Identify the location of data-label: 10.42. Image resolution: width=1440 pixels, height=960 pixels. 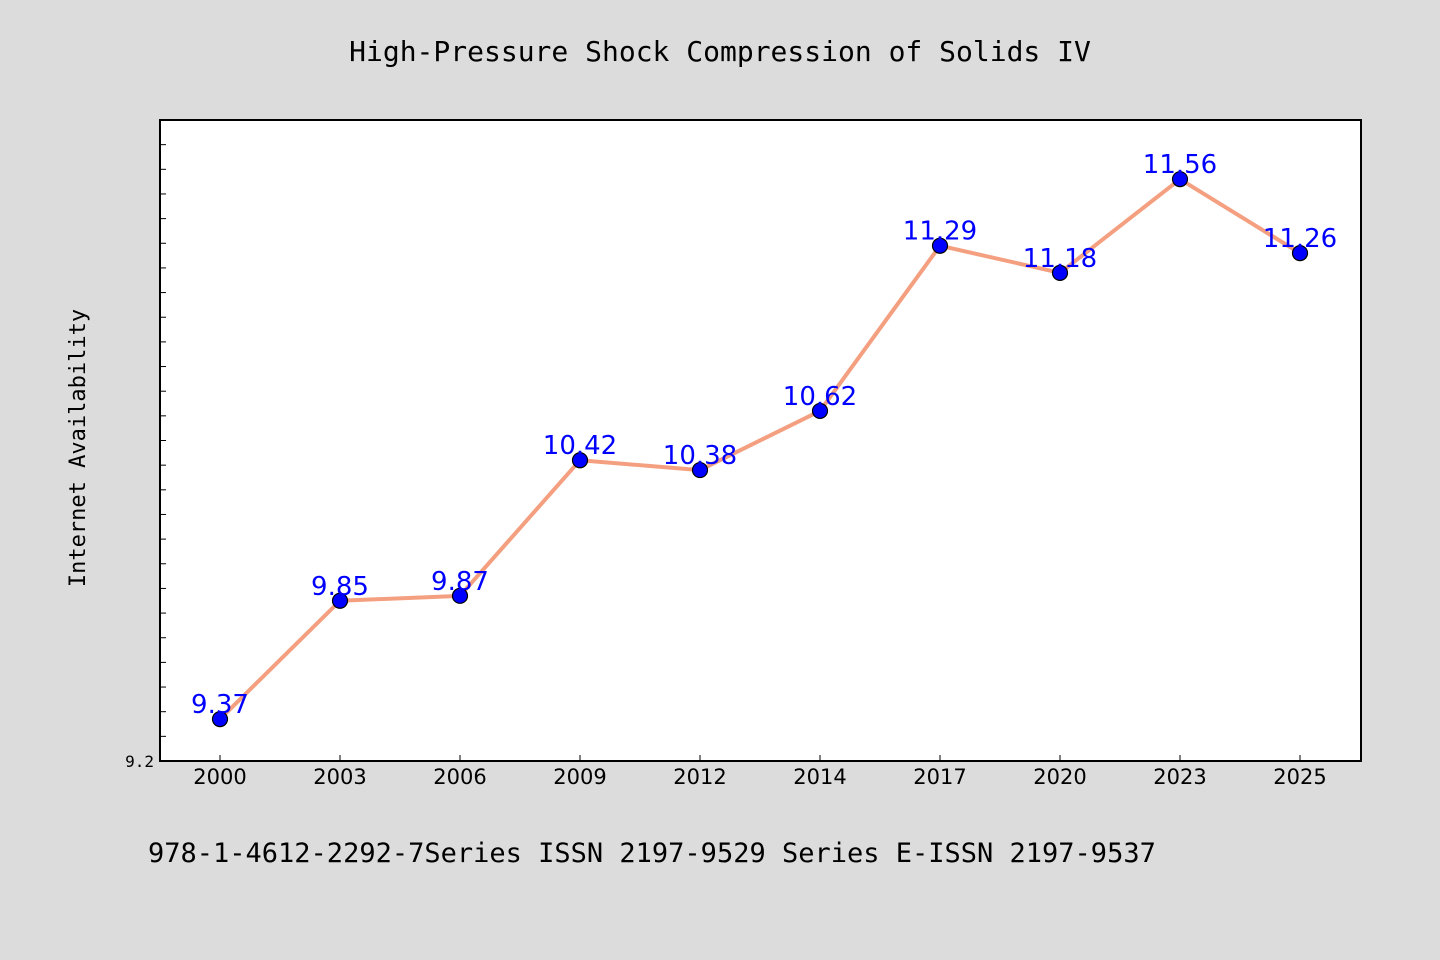
(580, 446).